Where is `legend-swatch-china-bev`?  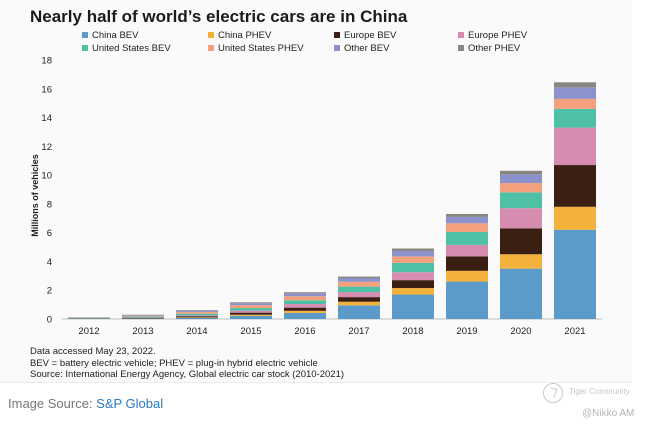
legend-swatch-china-bev is located at coordinates (85, 35).